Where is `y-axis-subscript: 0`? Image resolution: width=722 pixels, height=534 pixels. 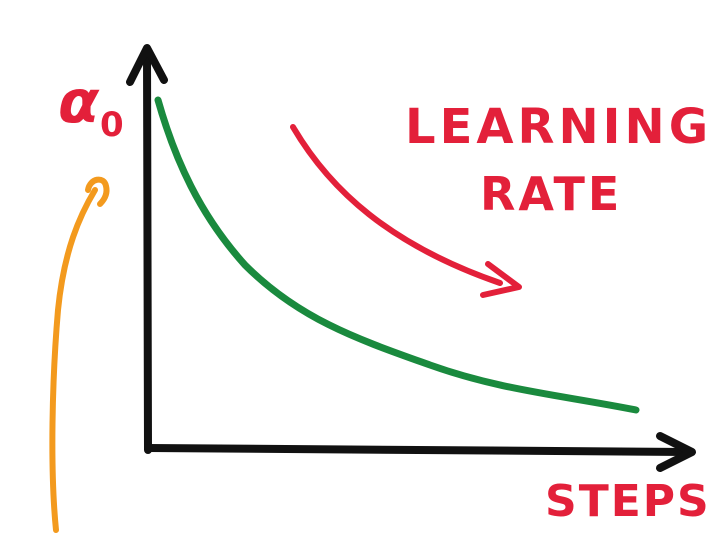 y-axis-subscript: 0 is located at coordinates (112, 125).